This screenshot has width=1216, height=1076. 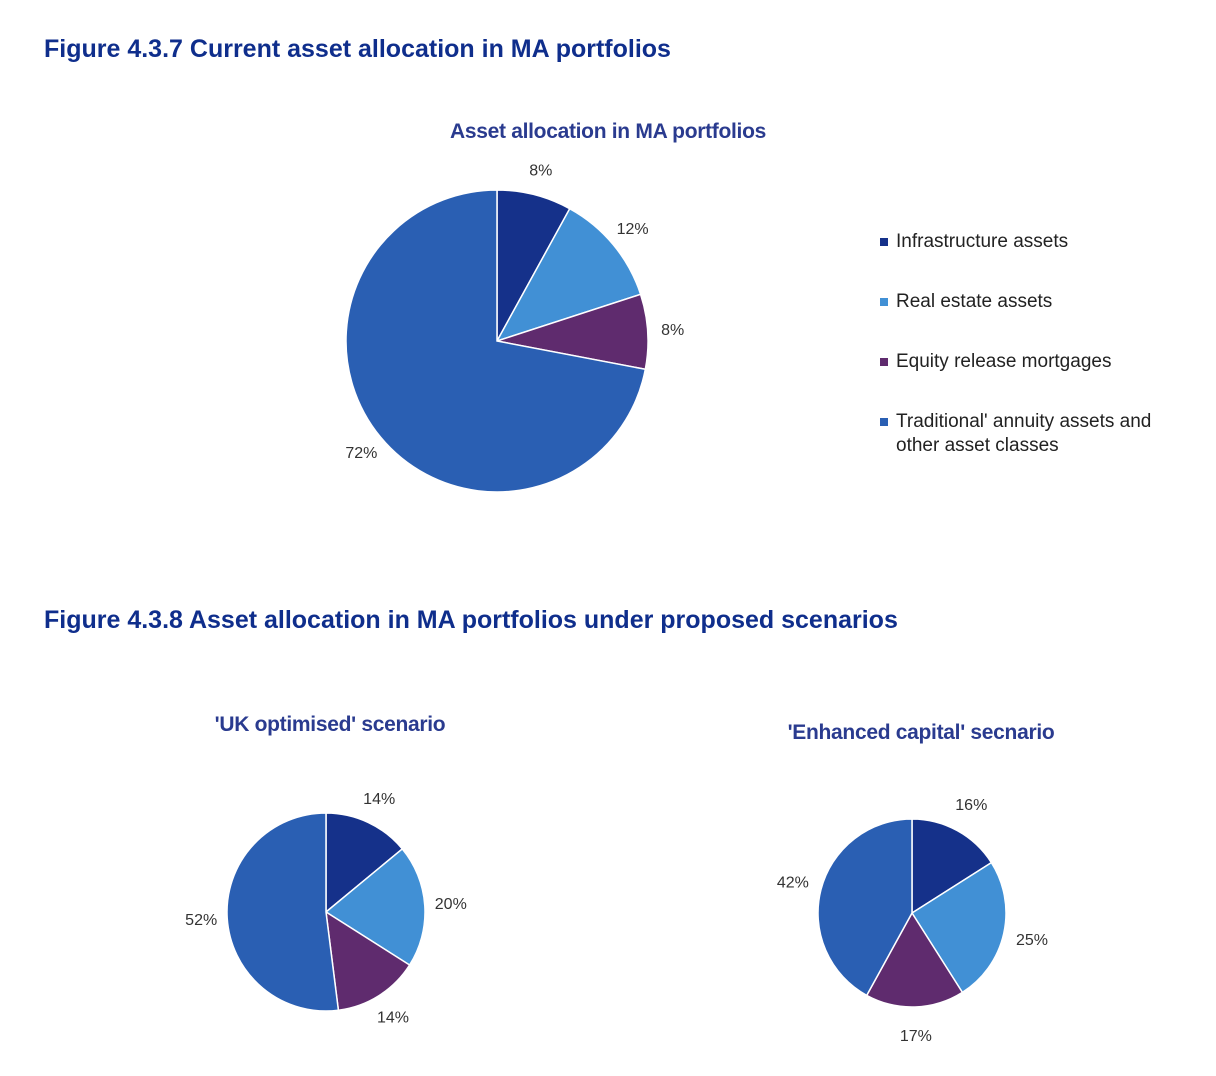 What do you see at coordinates (921, 732) in the screenshot?
I see `pie-chart-3-title: 'Enhanced capital' secnario` at bounding box center [921, 732].